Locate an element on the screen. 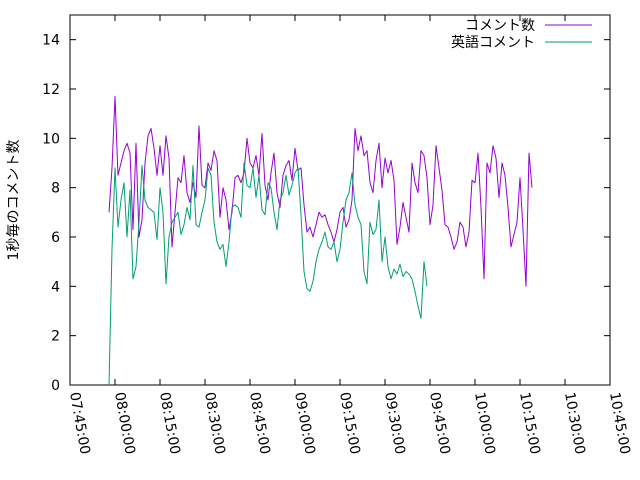 The image size is (640, 480). x-tick-label: 08:00:00 is located at coordinates (124, 423).